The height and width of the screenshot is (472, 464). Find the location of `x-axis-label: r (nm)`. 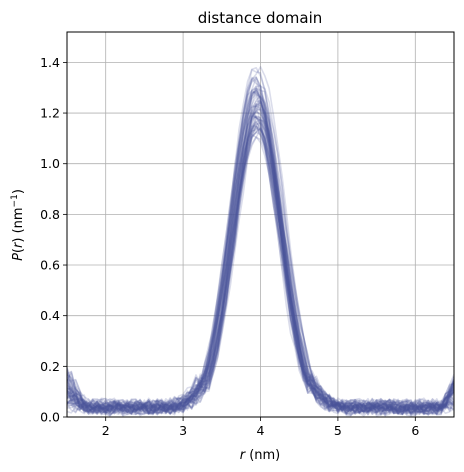

x-axis-label: r (nm) is located at coordinates (260, 455).